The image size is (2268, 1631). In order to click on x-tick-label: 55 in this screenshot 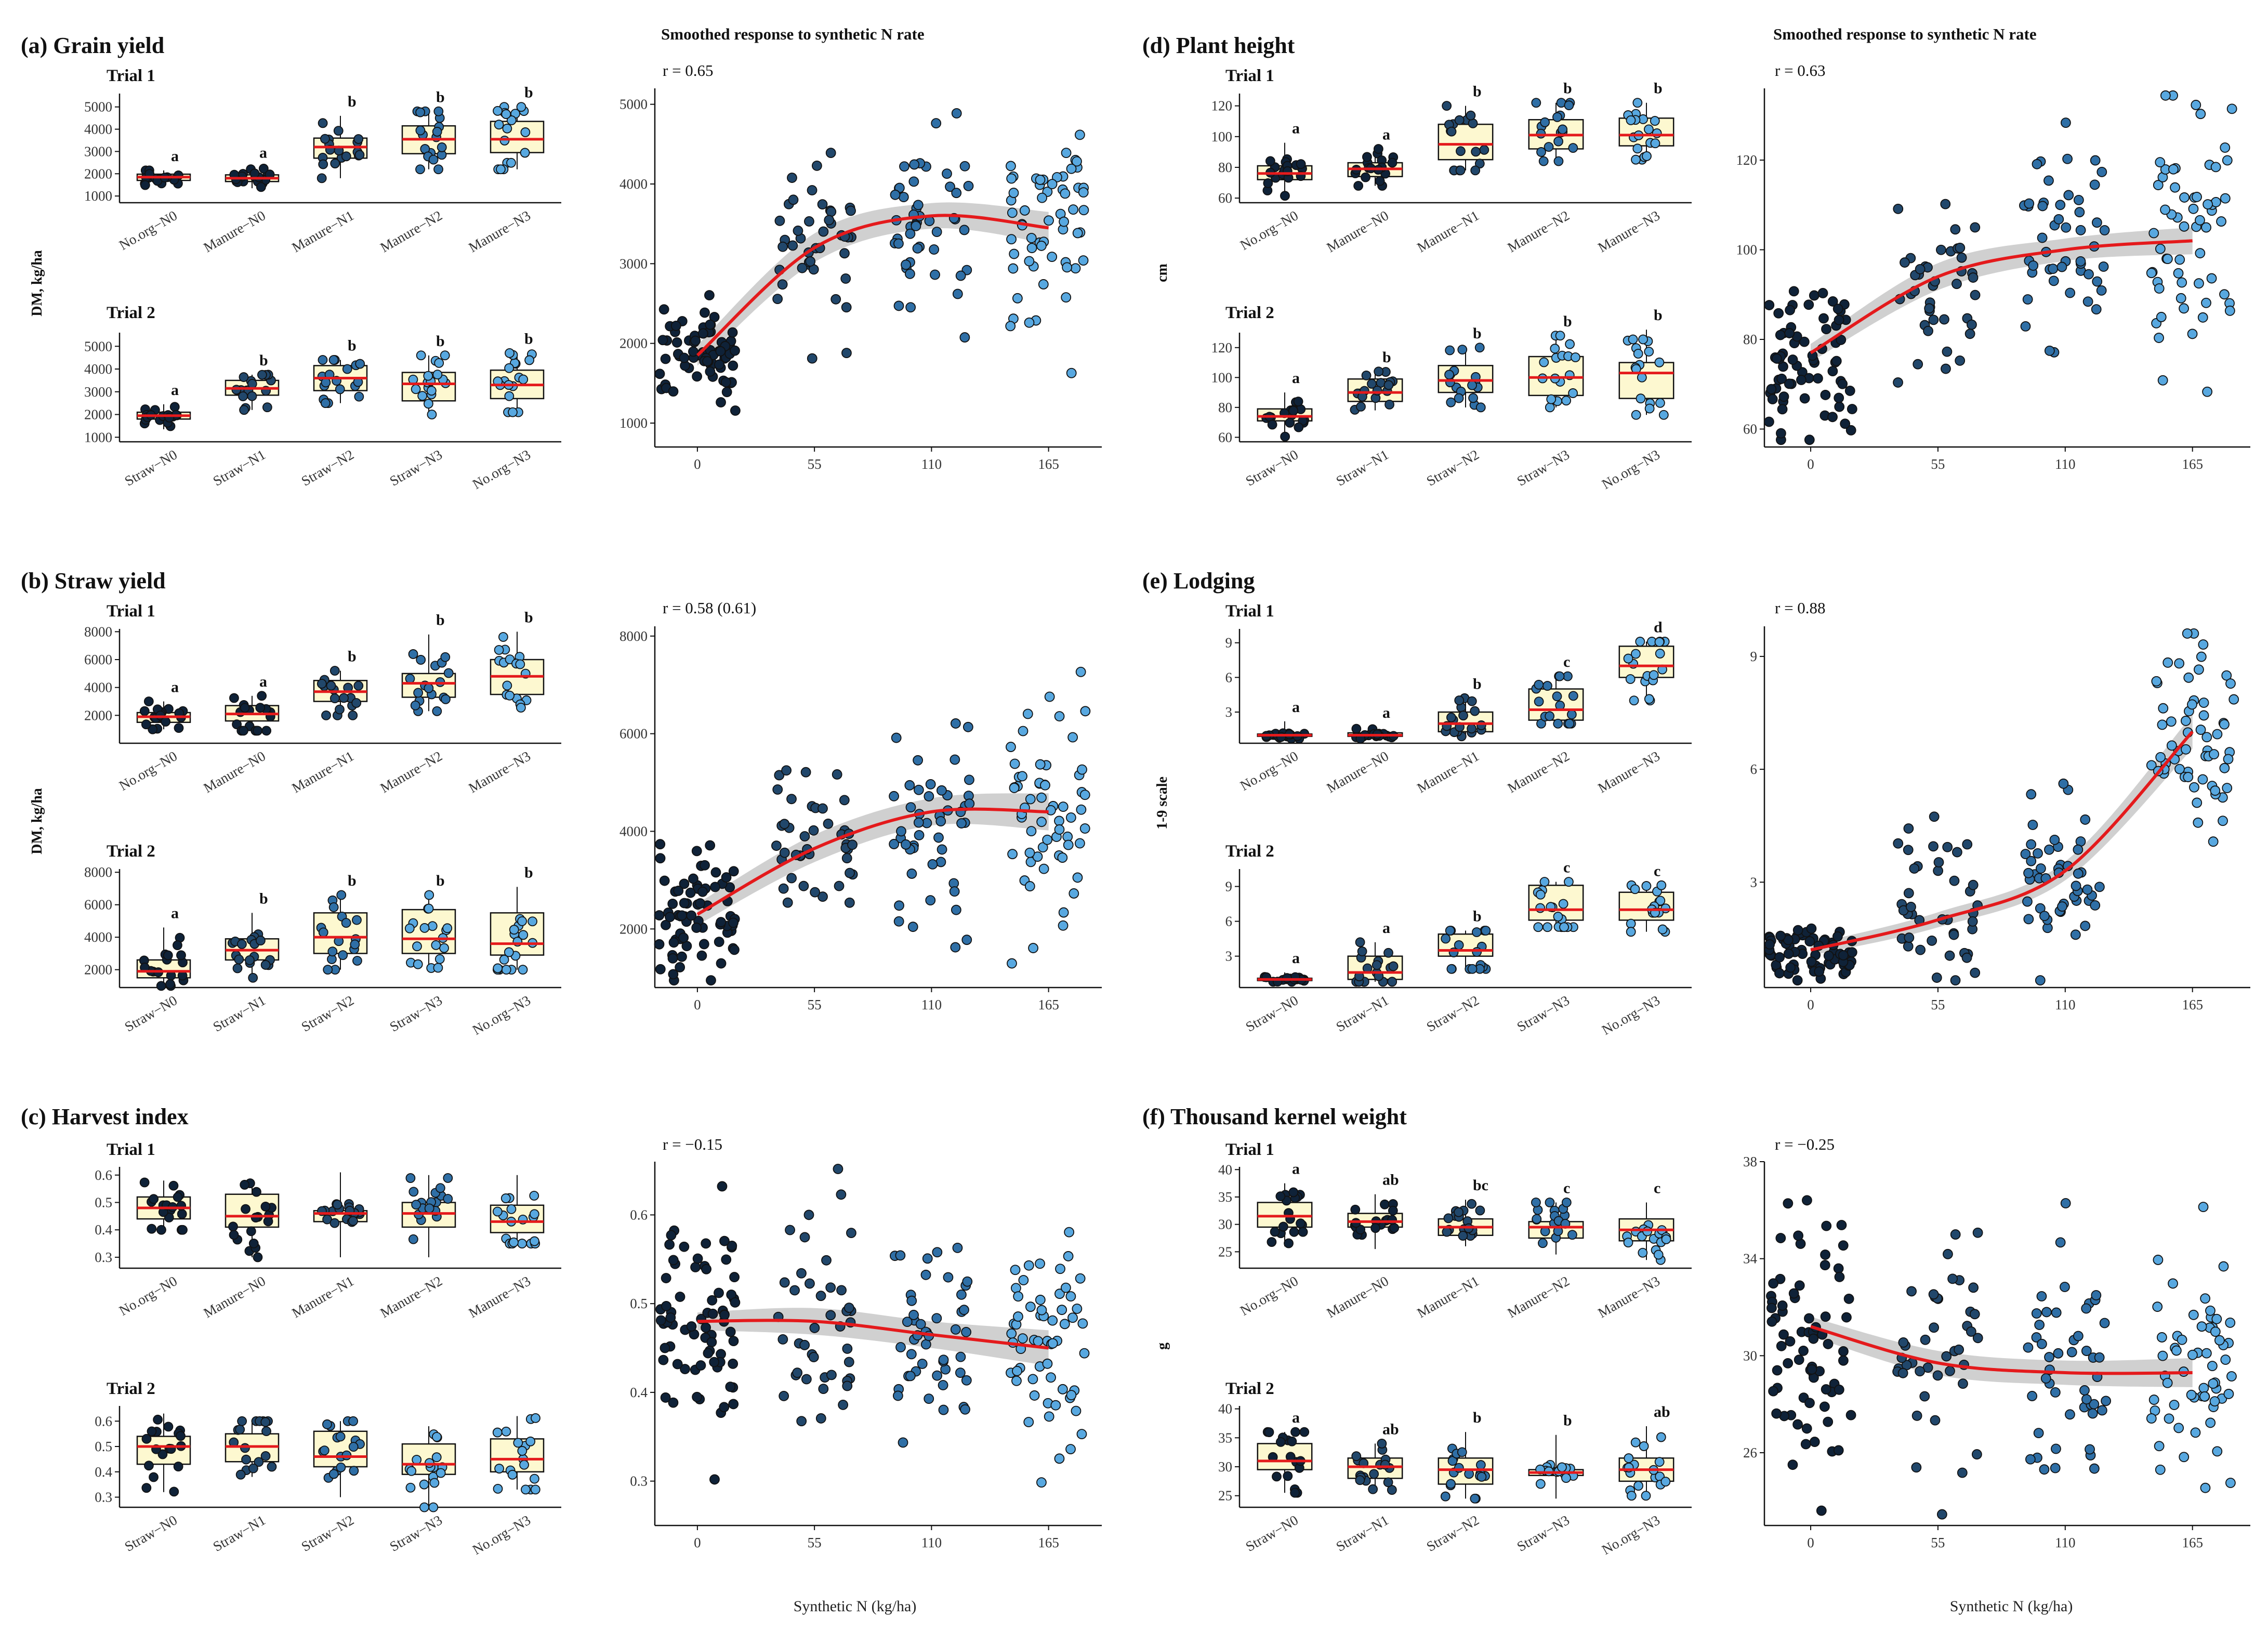, I will do `click(1938, 1543)`.